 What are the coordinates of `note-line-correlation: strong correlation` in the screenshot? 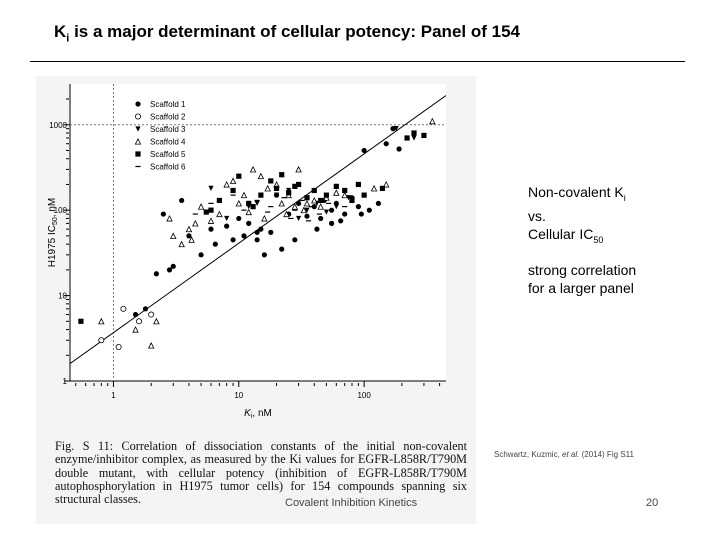 It's located at (582, 270).